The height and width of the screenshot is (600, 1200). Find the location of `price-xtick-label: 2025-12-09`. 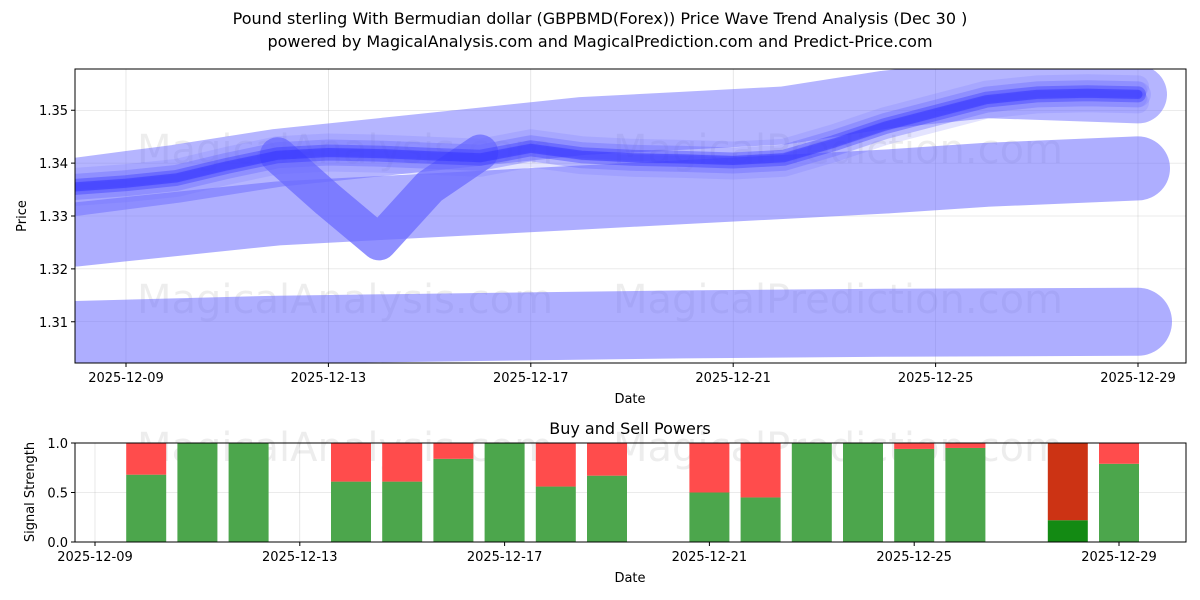

price-xtick-label: 2025-12-09 is located at coordinates (126, 378).